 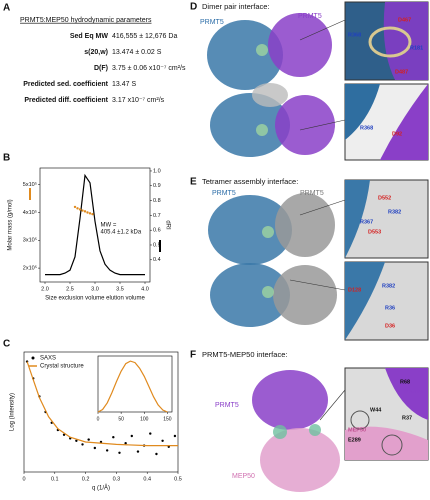 What do you see at coordinates (33, 358) in the screenshot?
I see `legend-swatch` at bounding box center [33, 358].